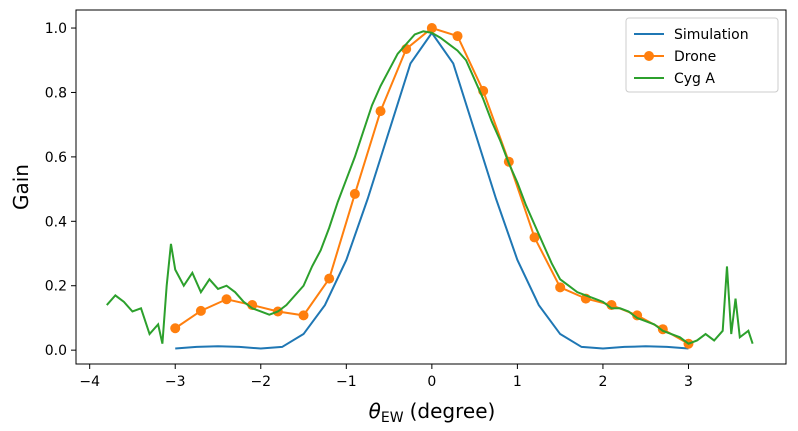  What do you see at coordinates (175, 382) in the screenshot?
I see `x-tick-label: −3` at bounding box center [175, 382].